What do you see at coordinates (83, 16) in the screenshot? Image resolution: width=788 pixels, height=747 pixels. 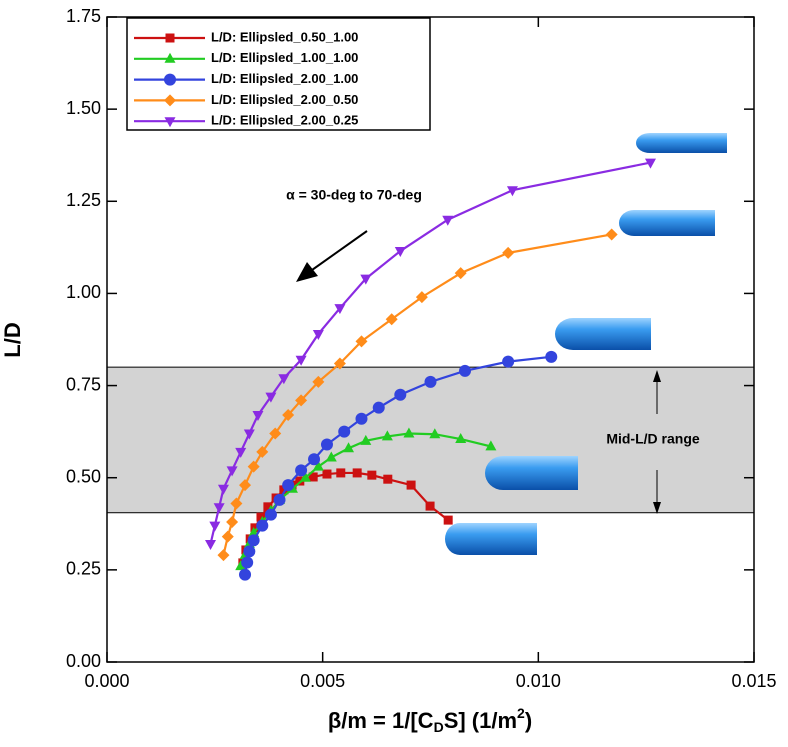 I see `y-tick-label: 1.75` at bounding box center [83, 16].